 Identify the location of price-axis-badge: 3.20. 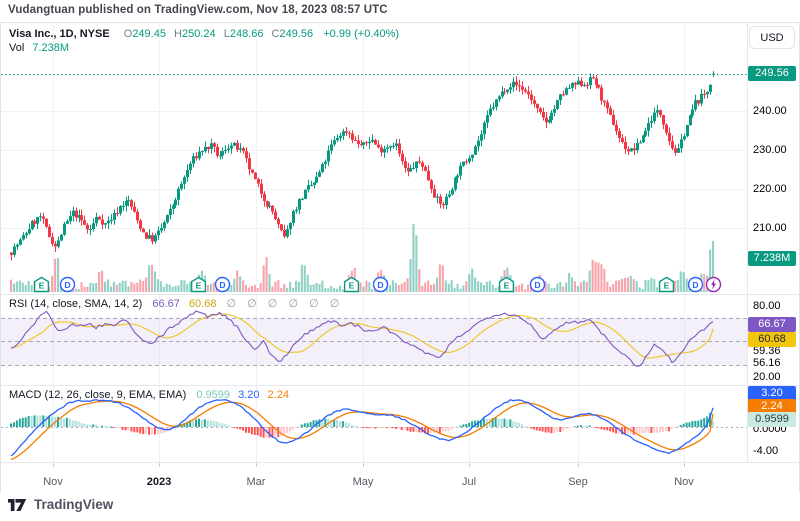
(772, 393).